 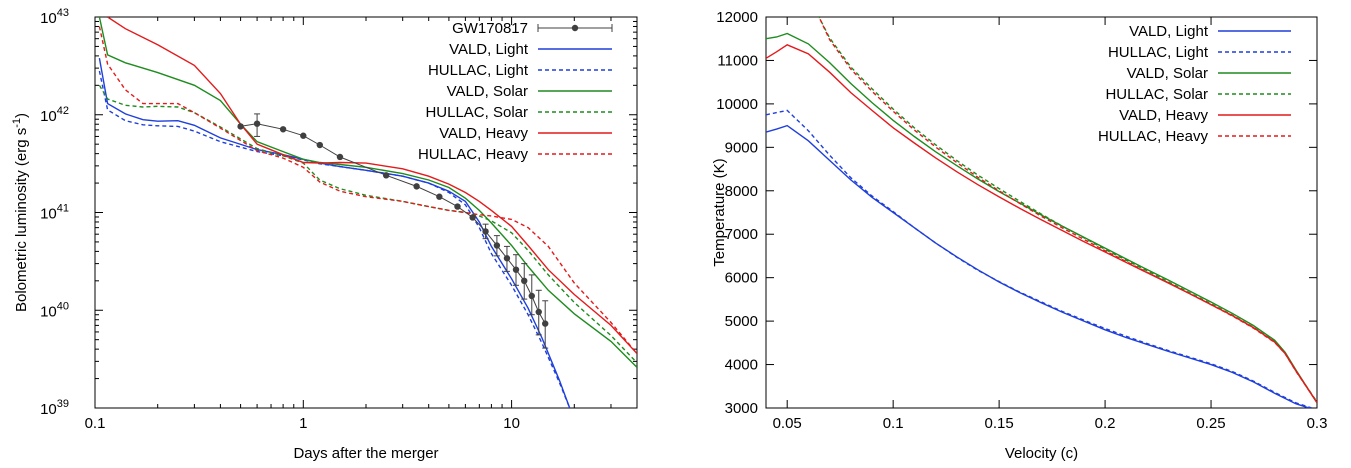 I want to click on y-tick-label: 8000, so click(x=741, y=191).